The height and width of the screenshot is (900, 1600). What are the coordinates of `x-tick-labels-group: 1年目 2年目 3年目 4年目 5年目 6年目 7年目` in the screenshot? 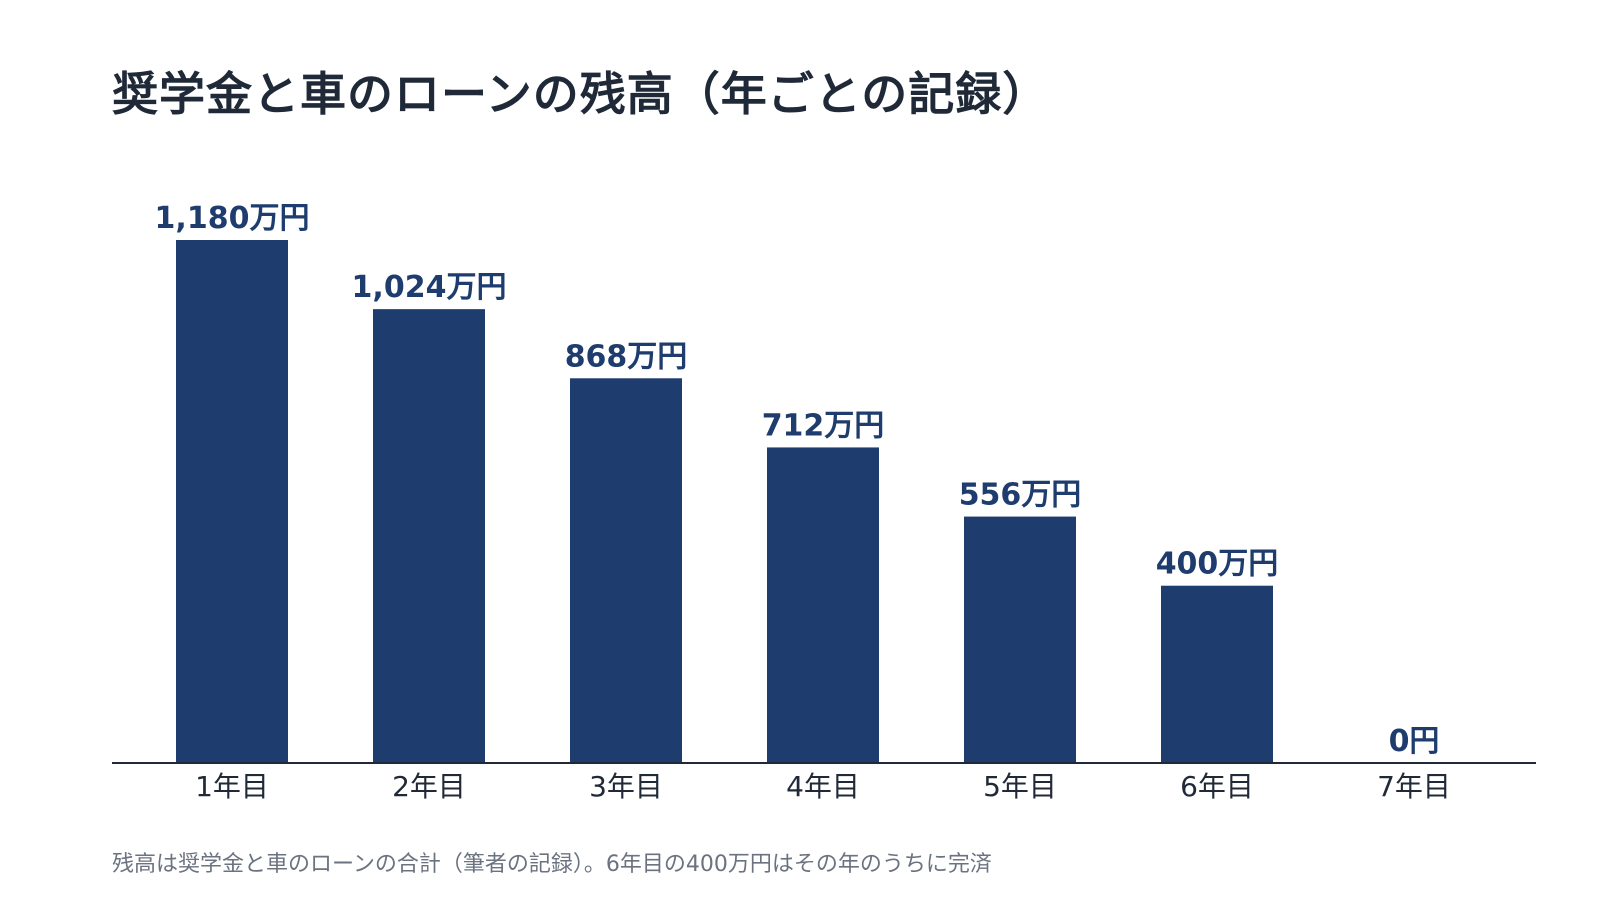 It's located at (823, 786).